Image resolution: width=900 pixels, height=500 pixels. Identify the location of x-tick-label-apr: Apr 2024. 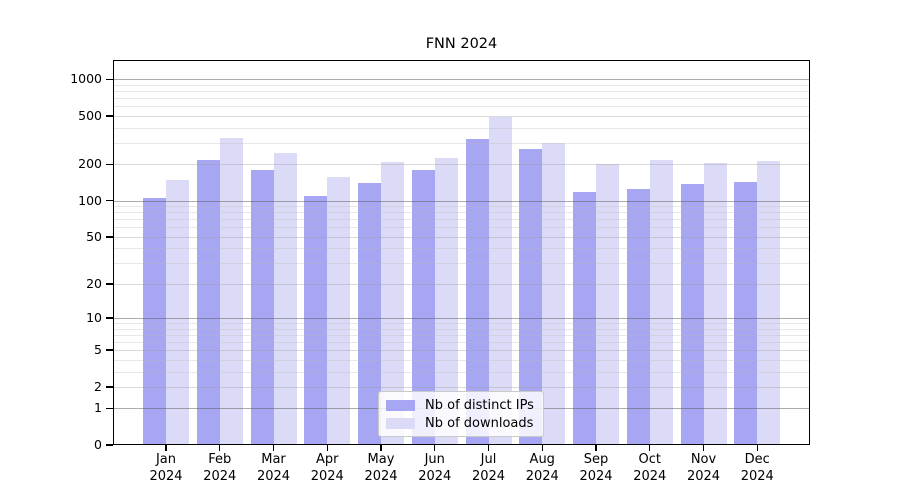
(327, 468).